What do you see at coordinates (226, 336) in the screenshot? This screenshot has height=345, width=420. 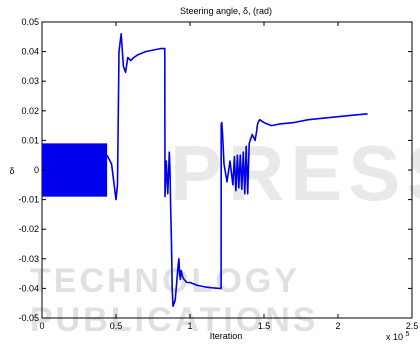 I see `x-axis-label: Iteration` at bounding box center [226, 336].